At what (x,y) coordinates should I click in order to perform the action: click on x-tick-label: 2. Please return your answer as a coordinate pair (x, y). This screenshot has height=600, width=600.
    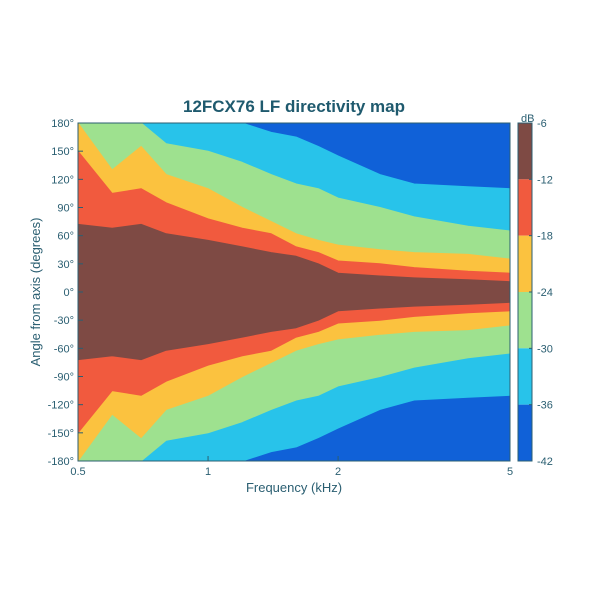
    Looking at the image, I should click on (338, 472).